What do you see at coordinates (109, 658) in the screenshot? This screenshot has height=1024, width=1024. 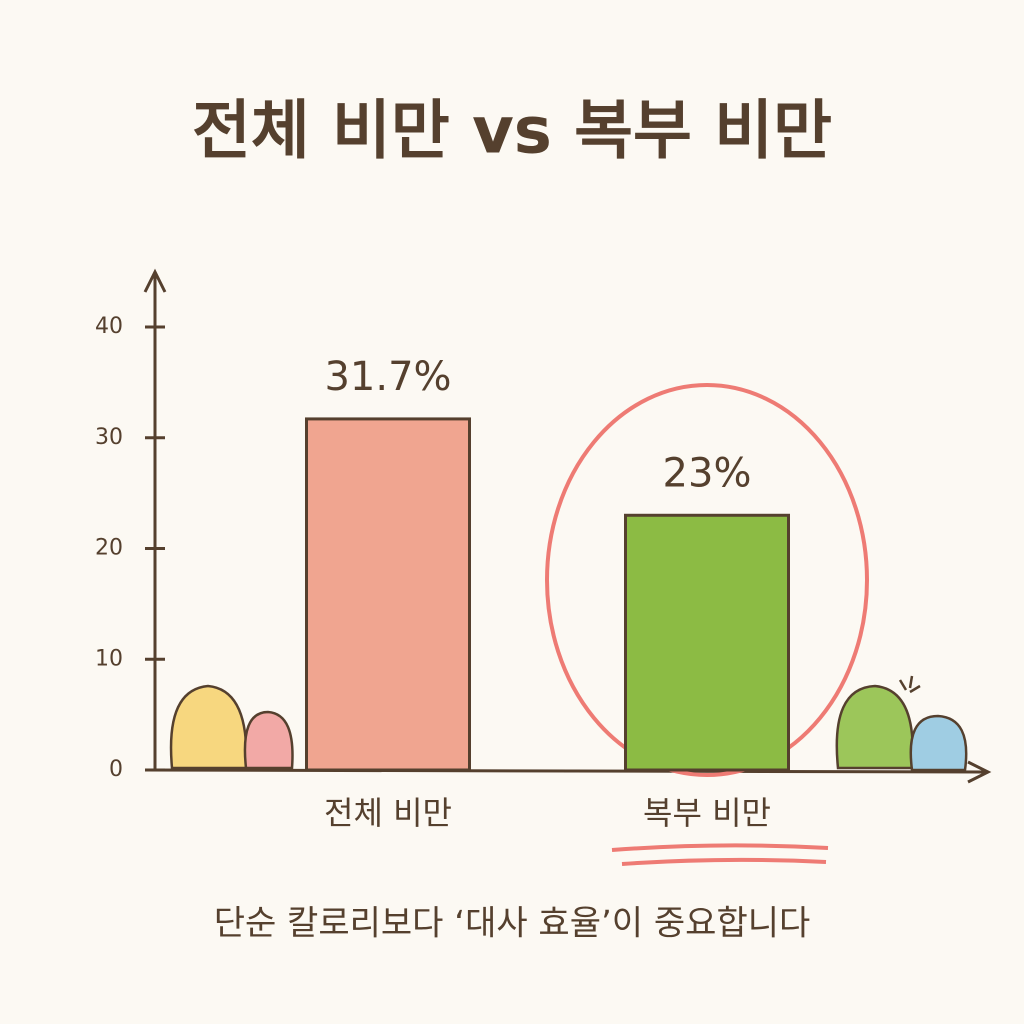 I see `y-tick-label: 10` at bounding box center [109, 658].